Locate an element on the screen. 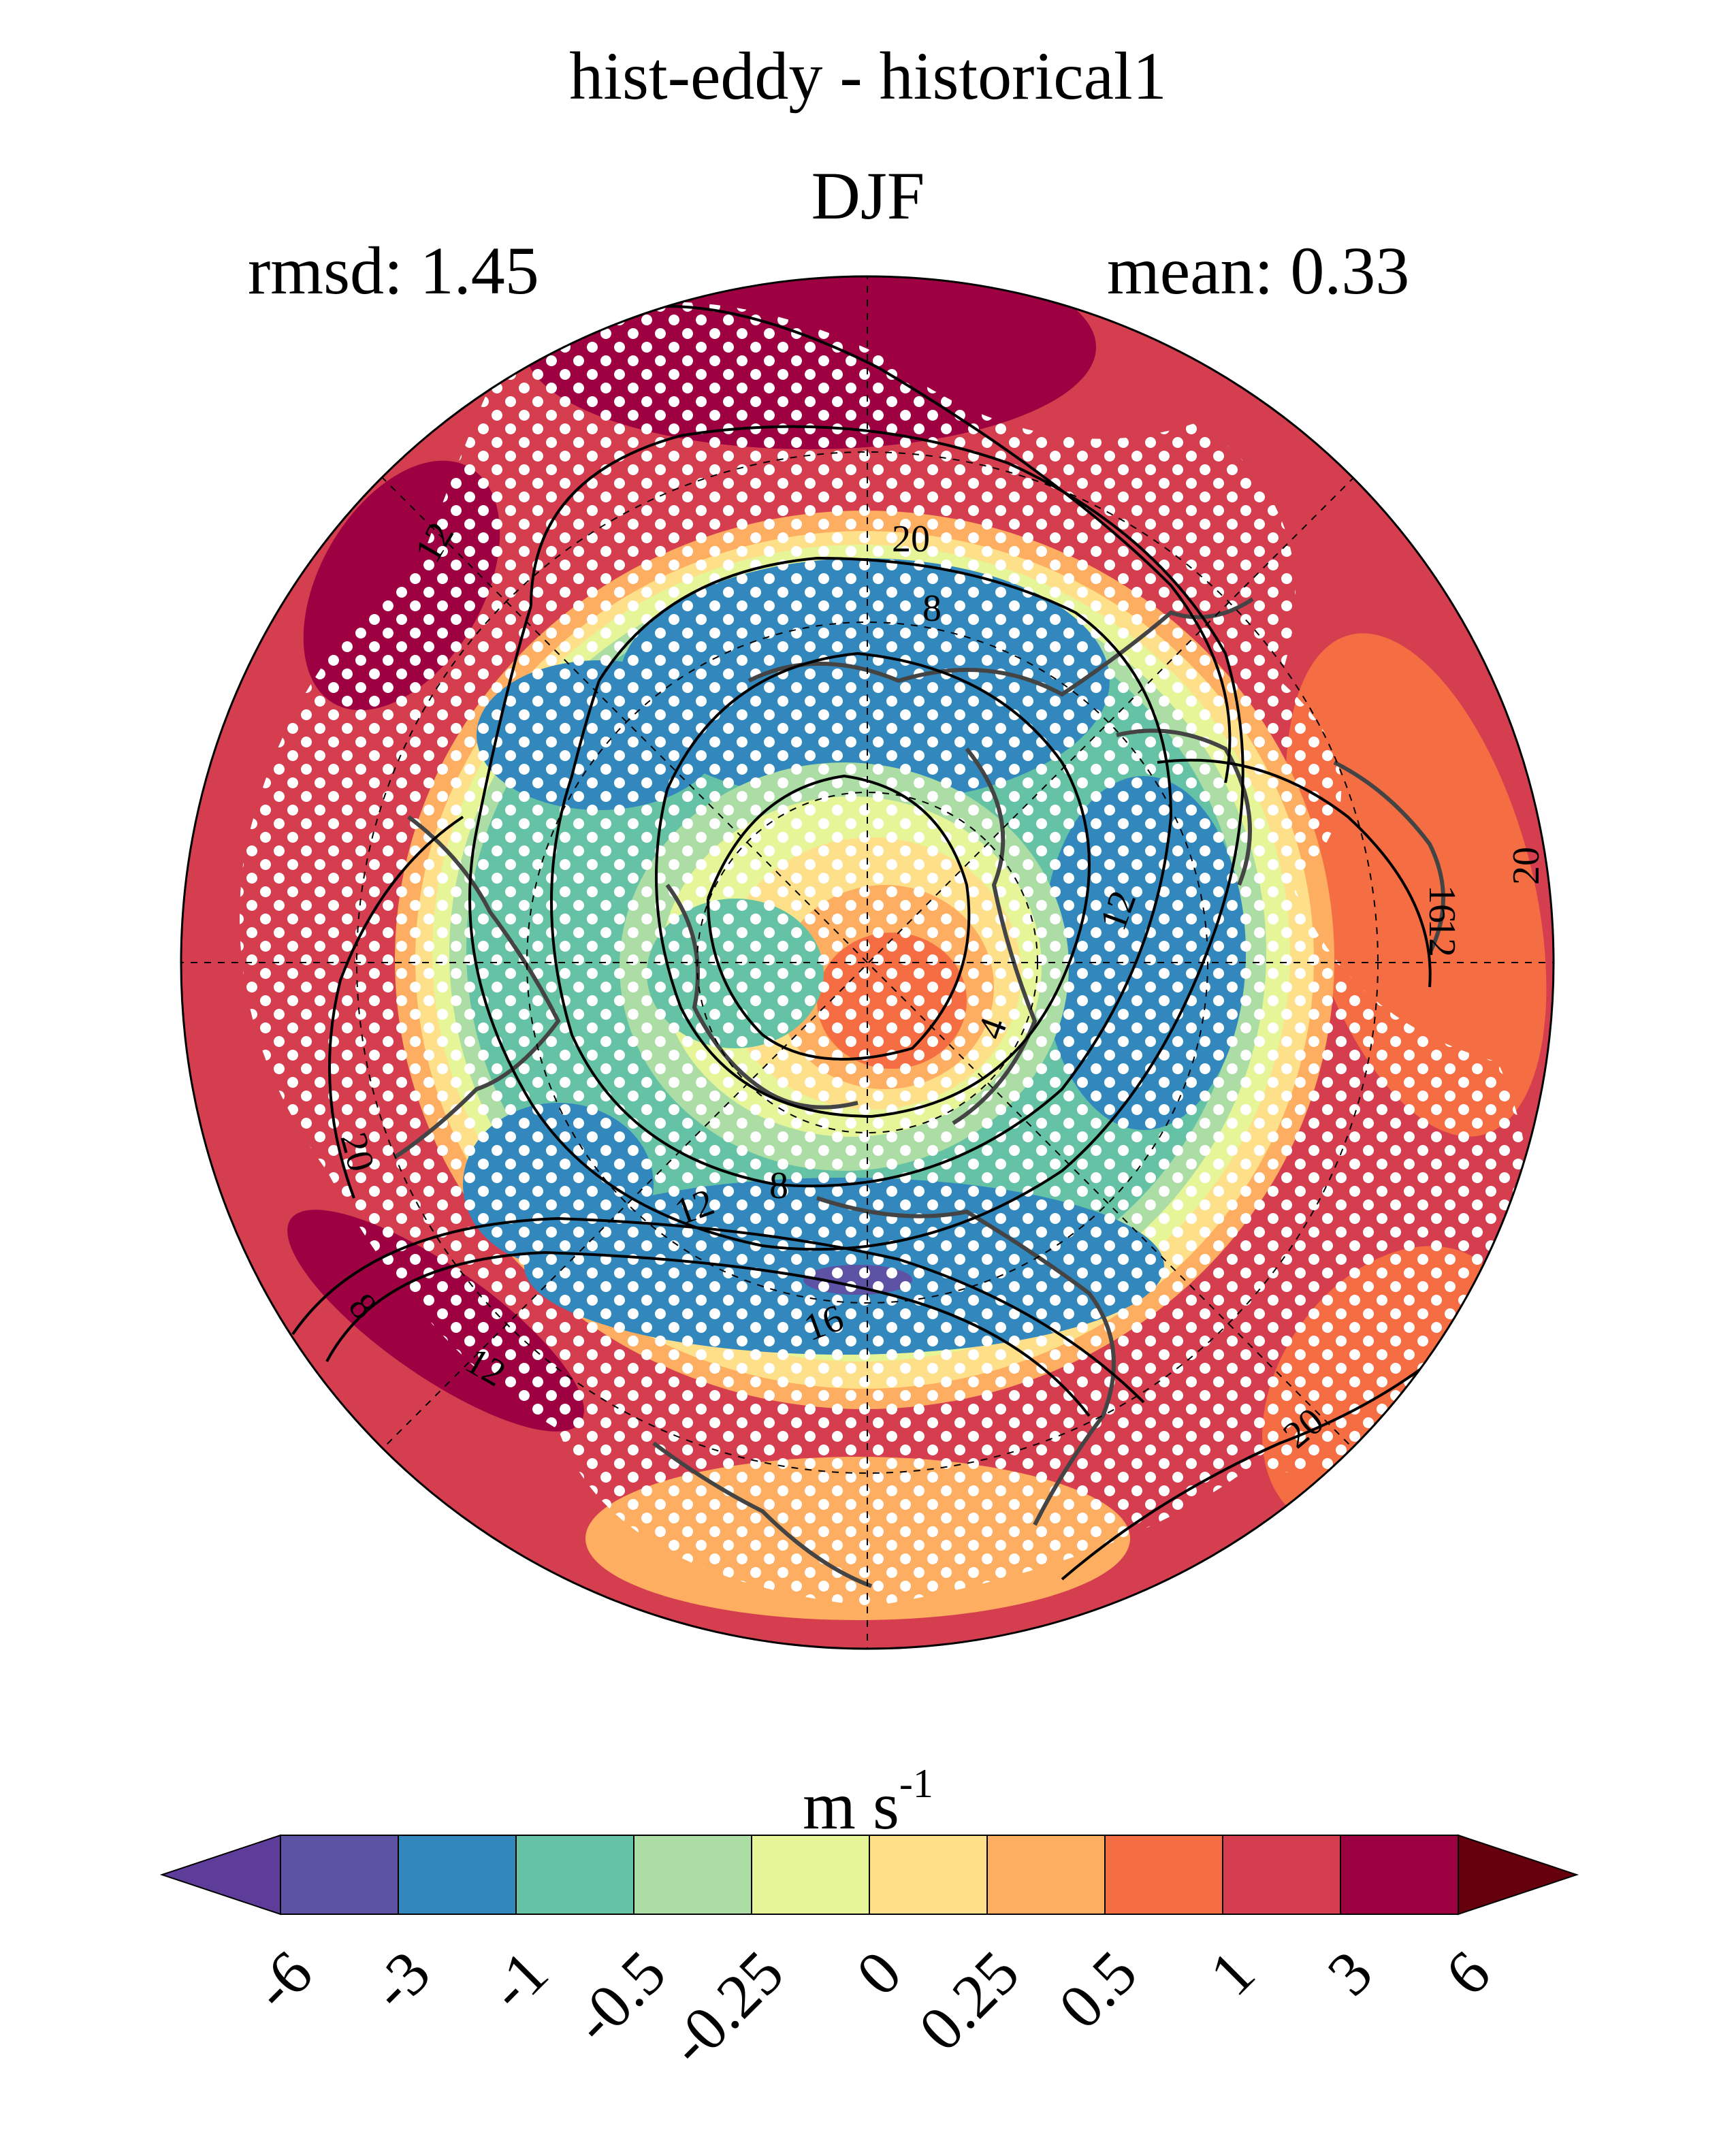  colorbar is located at coordinates (869, 1875).